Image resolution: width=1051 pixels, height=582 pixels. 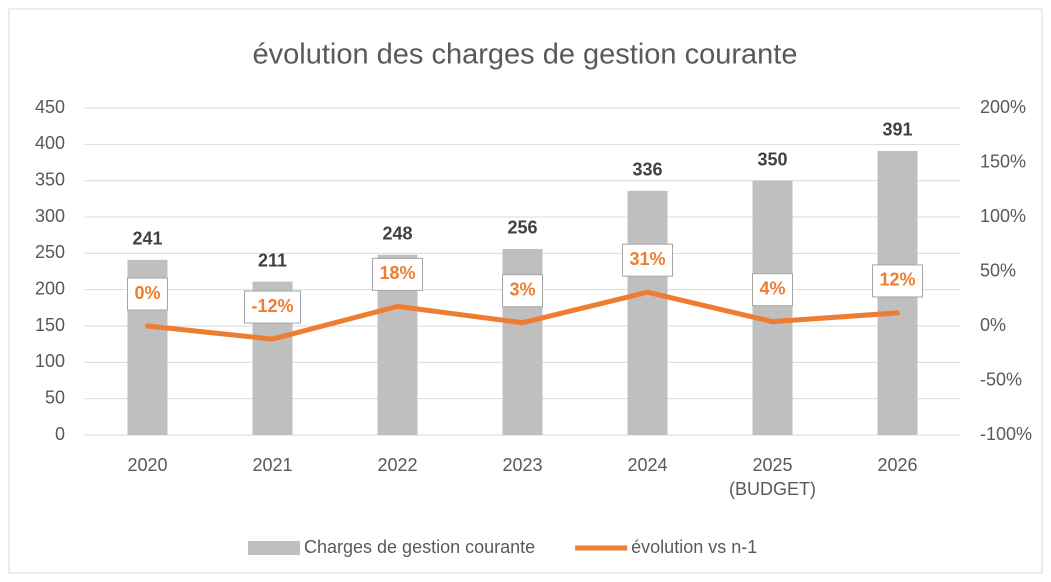 I want to click on y-tick-label: 150, so click(x=50, y=325).